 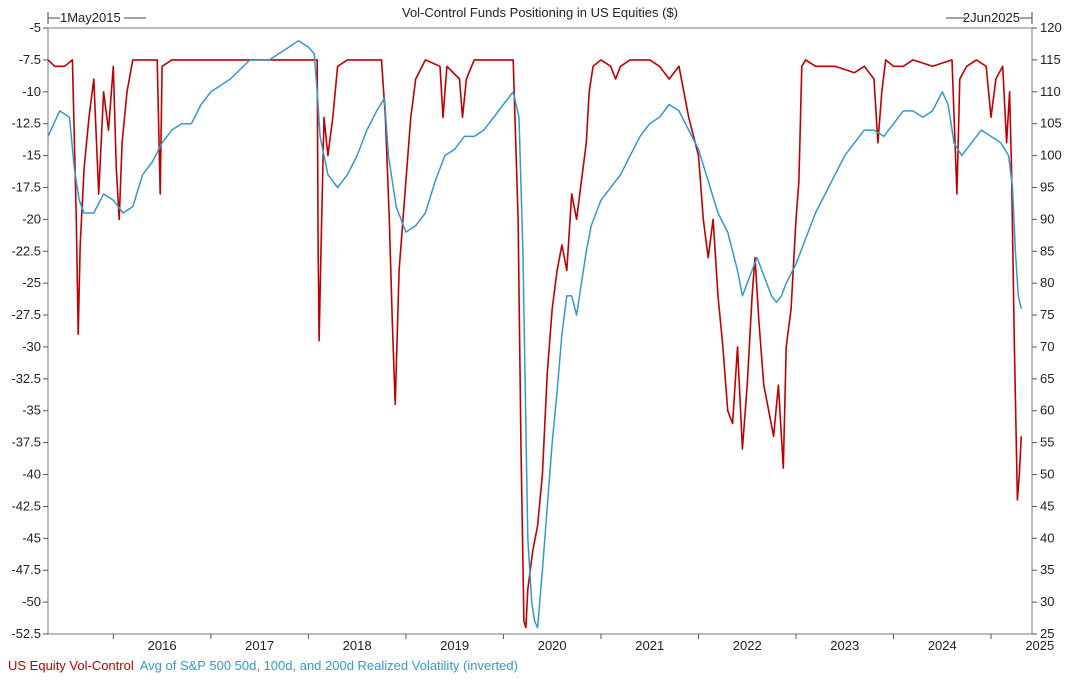 What do you see at coordinates (1051, 123) in the screenshot?
I see `right-tick-label: 105` at bounding box center [1051, 123].